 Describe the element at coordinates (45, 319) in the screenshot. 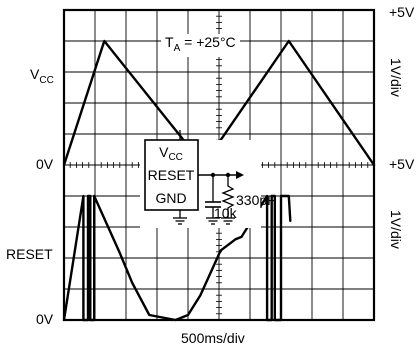

I see `reset-zero-label: 0V` at that location.